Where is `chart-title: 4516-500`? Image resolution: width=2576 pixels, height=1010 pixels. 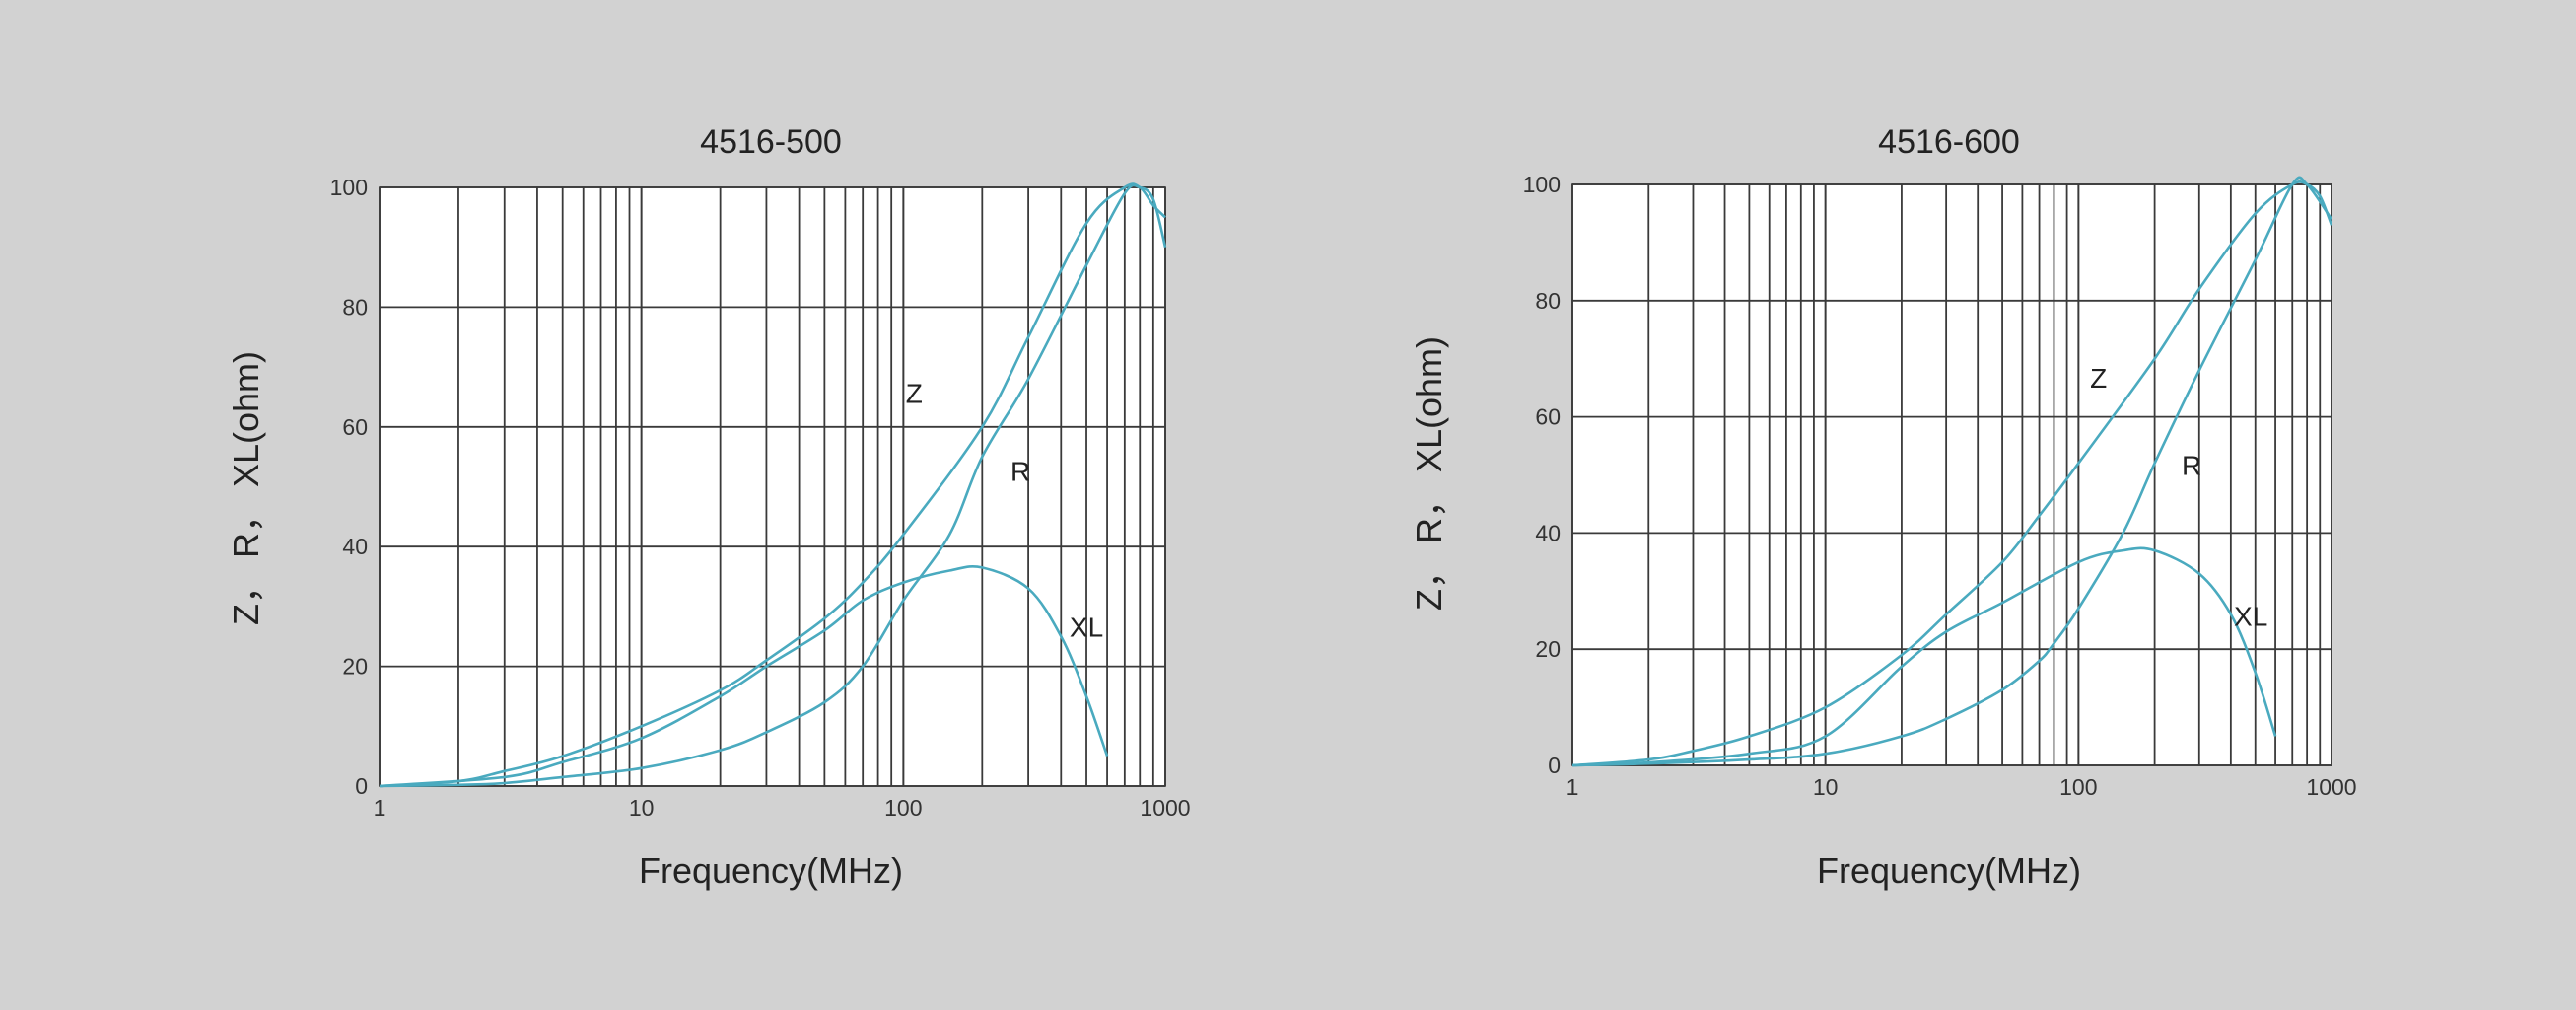
chart-title: 4516-500 is located at coordinates (771, 142).